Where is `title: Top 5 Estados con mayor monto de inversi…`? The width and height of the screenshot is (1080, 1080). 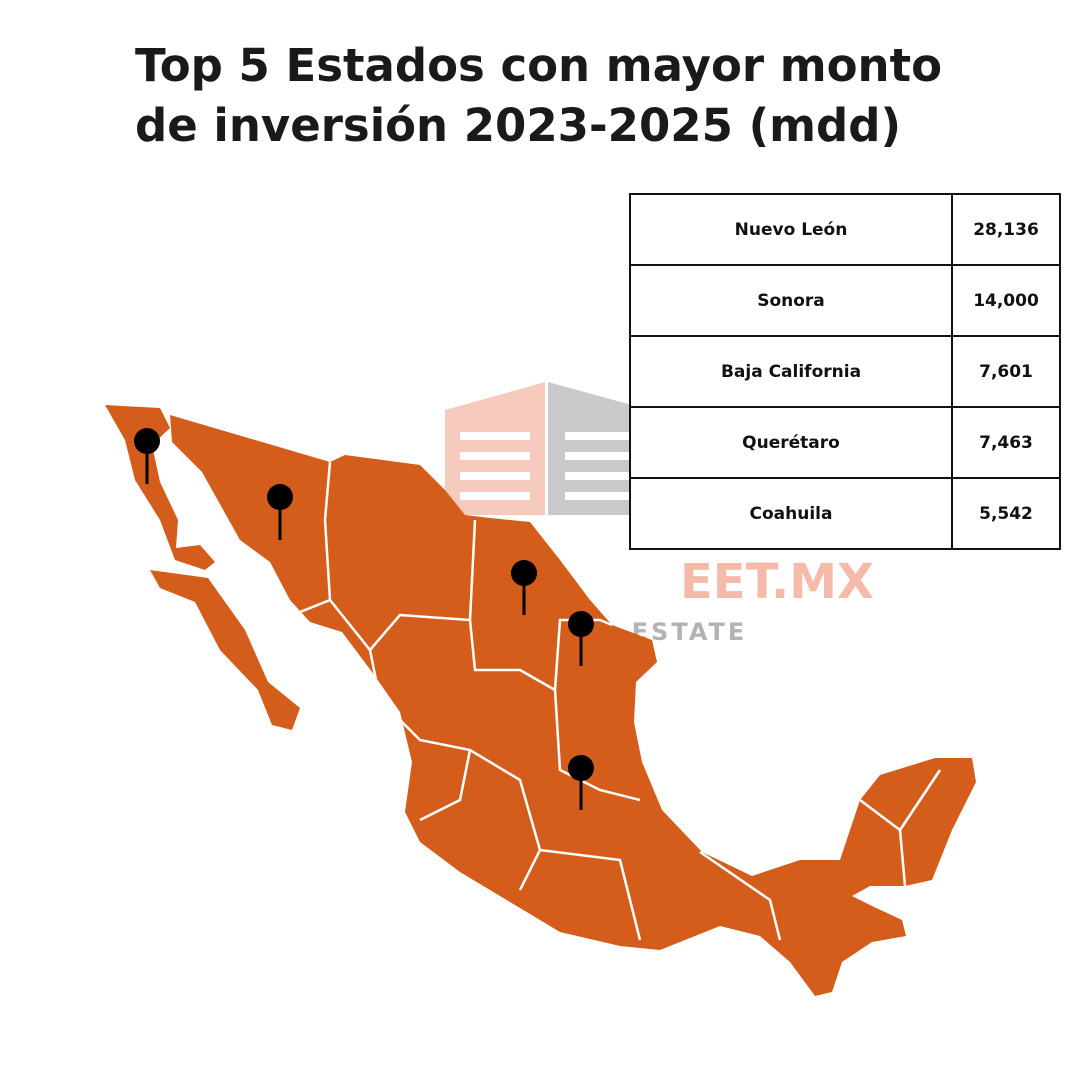 title: Top 5 Estados con mayor monto de inversi… is located at coordinates (539, 95).